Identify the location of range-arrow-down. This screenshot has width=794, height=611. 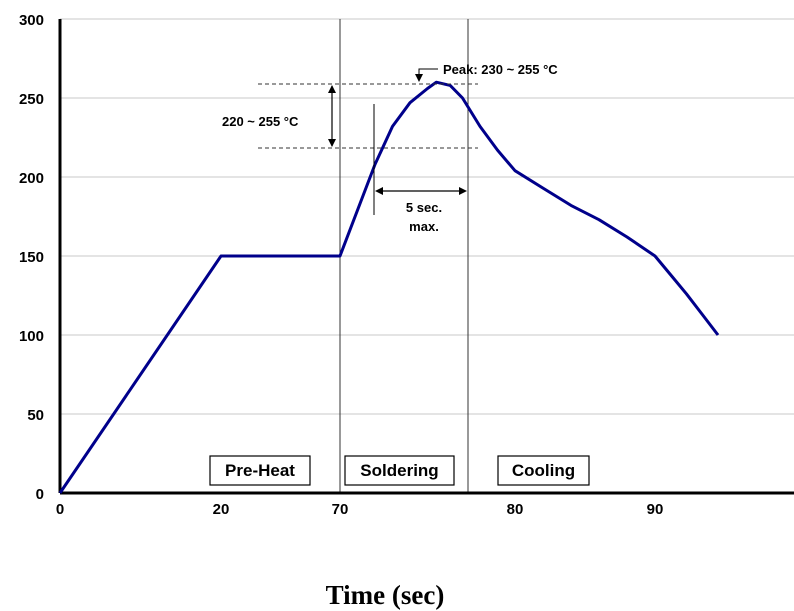
(332, 143).